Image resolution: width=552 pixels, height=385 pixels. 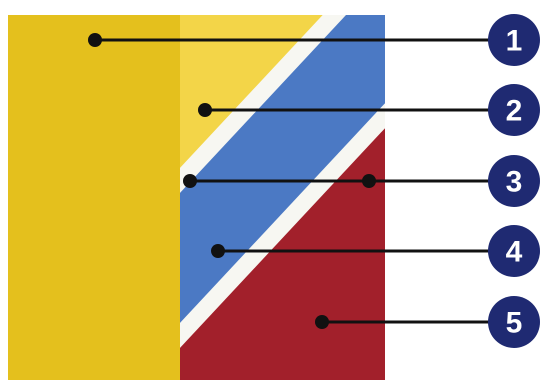 I want to click on callout-number-3: 3, so click(x=514, y=182).